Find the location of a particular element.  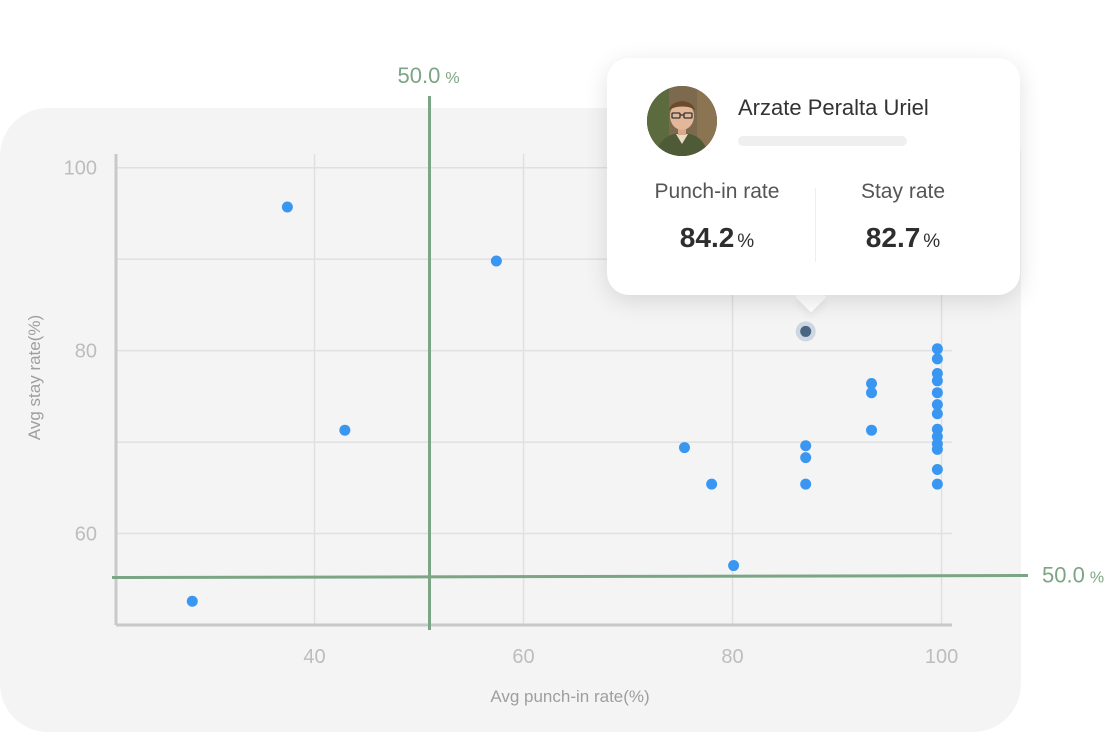

punch-in-value-row: 84.2% is located at coordinates (717, 238).